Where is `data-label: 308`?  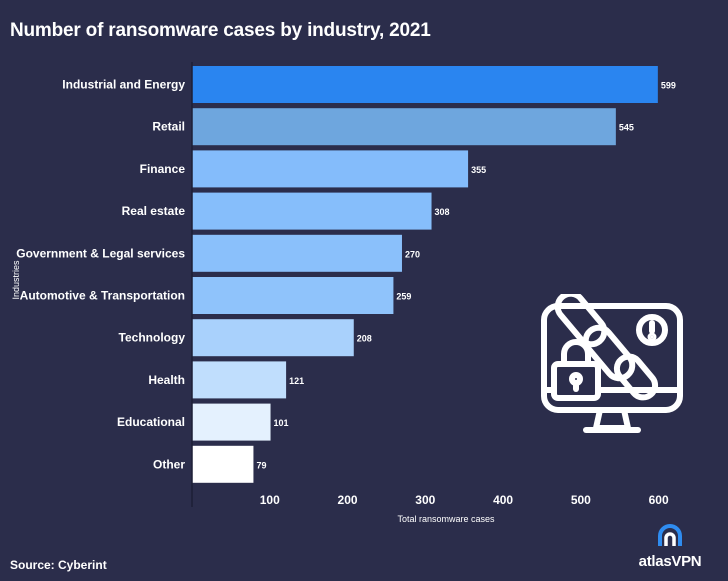
data-label: 308 is located at coordinates (442, 212).